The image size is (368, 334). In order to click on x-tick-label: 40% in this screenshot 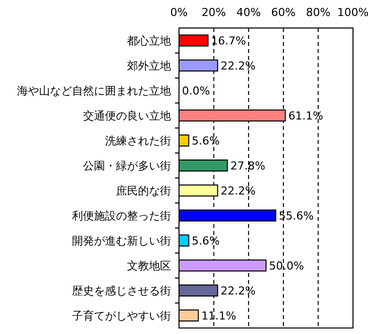, I will do `click(248, 12)`.